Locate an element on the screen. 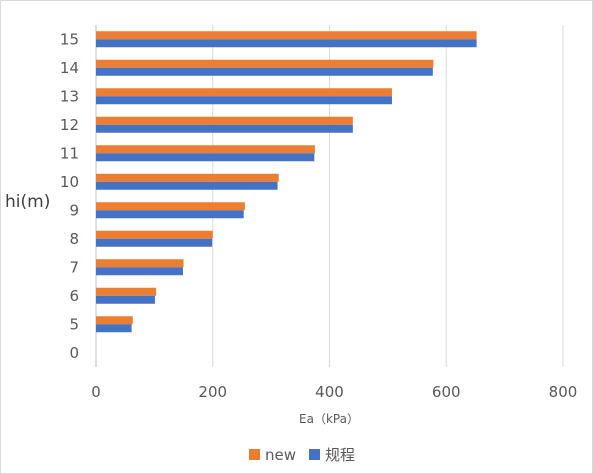 The height and width of the screenshot is (474, 593). y-tick-11: 11 is located at coordinates (69, 153).